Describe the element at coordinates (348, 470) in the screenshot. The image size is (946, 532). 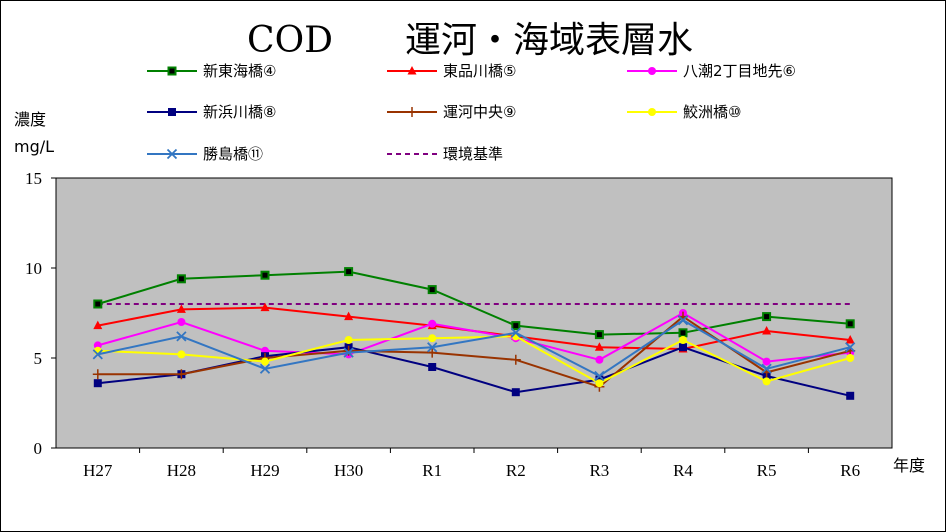
I see `x-tick-label: H30` at that location.